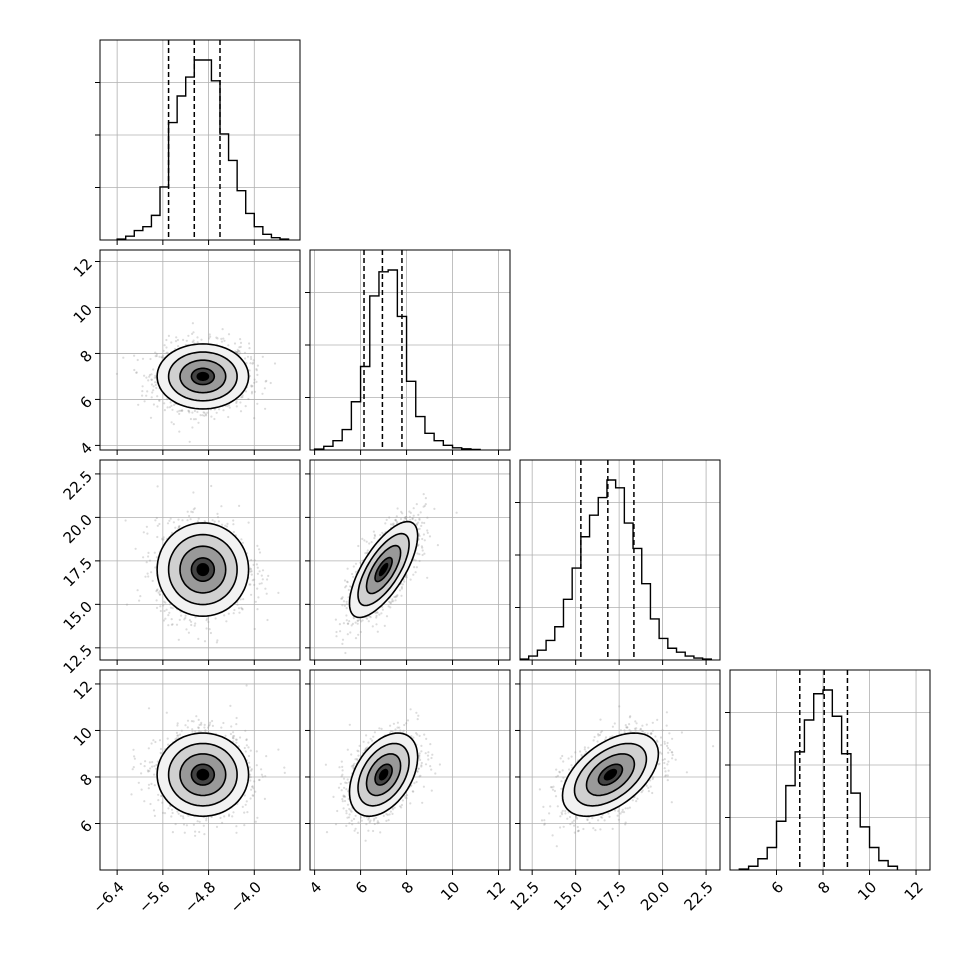  I want to click on pair-content, so click(200, 560).